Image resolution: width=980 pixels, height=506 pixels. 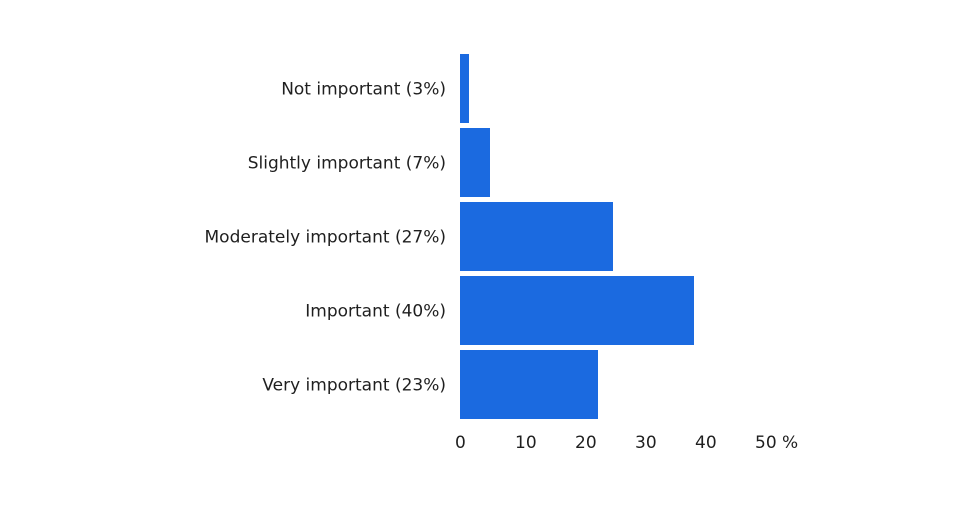 What do you see at coordinates (363, 90) in the screenshot?
I see `category-label: Not important (3%)` at bounding box center [363, 90].